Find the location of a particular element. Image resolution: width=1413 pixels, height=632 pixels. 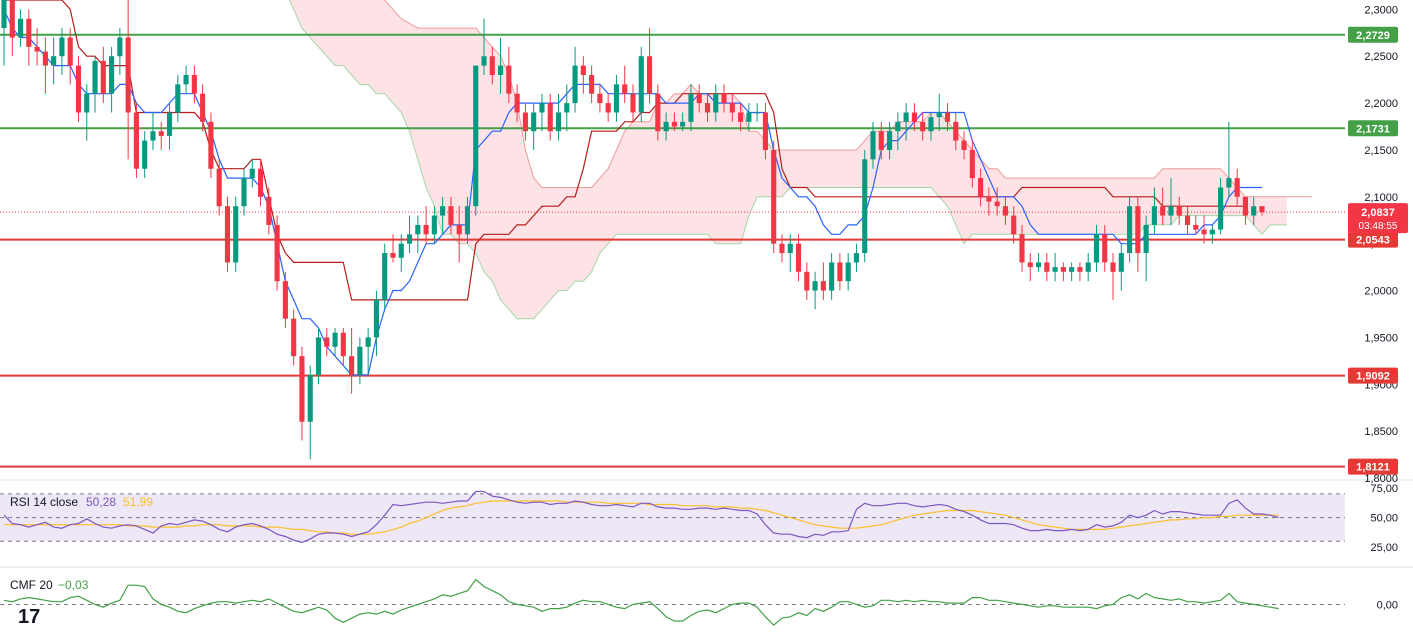

rsi-line is located at coordinates (641, 517).